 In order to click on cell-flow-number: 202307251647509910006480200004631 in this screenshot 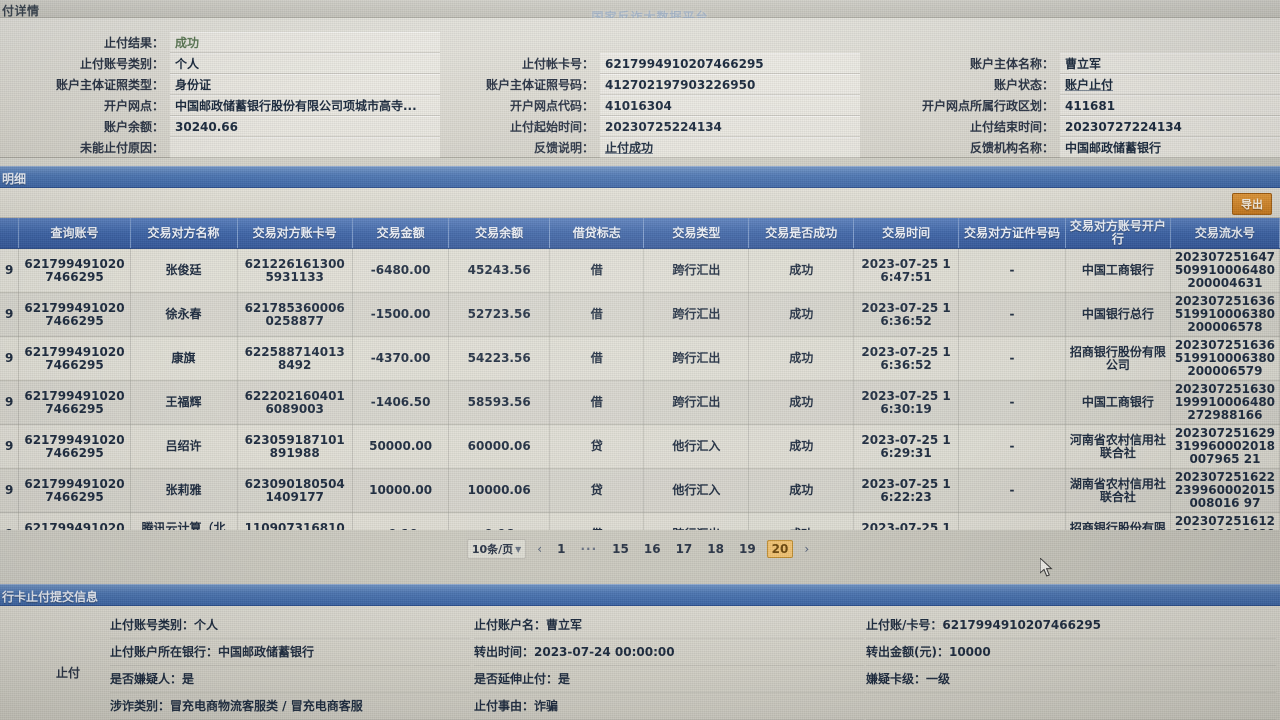, I will do `click(1225, 270)`.